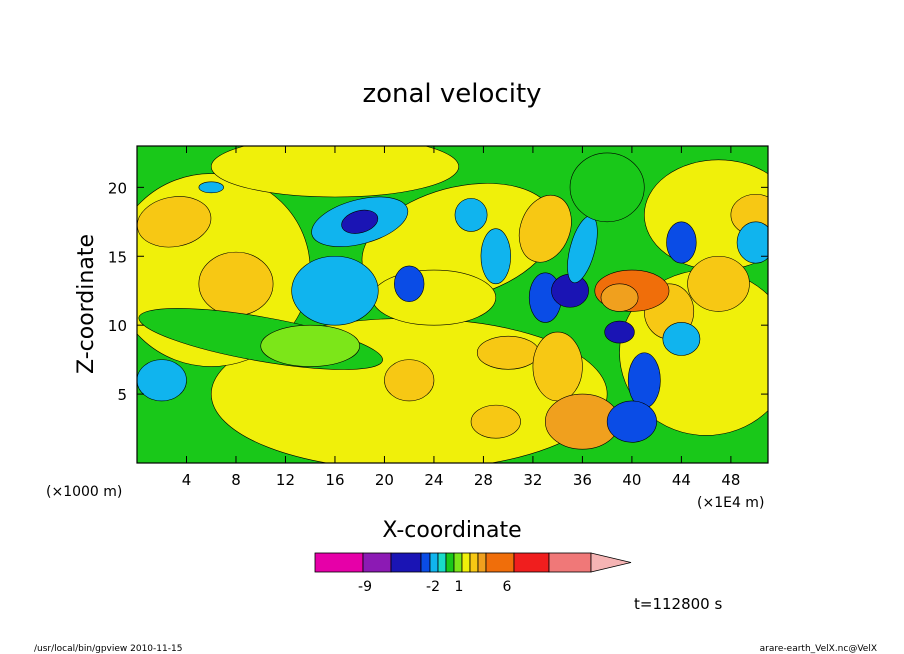 Image resolution: width=904 pixels, height=654 pixels. What do you see at coordinates (818, 649) in the screenshot?
I see `footer-right: arare-earth_VelX.nc@VelX` at bounding box center [818, 649].